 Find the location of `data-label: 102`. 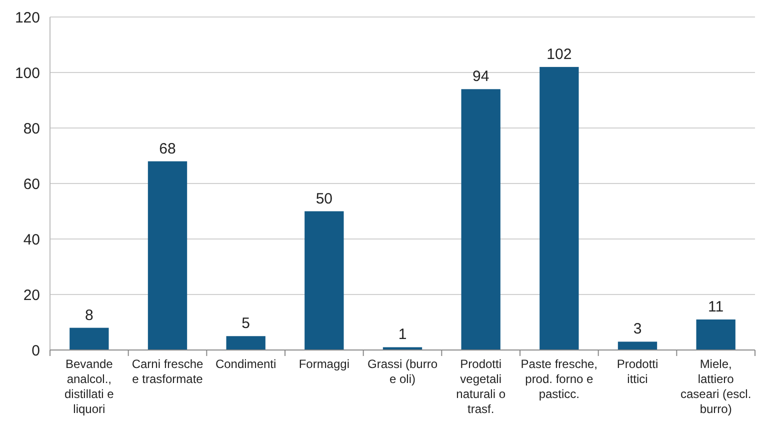

data-label: 102 is located at coordinates (559, 54).